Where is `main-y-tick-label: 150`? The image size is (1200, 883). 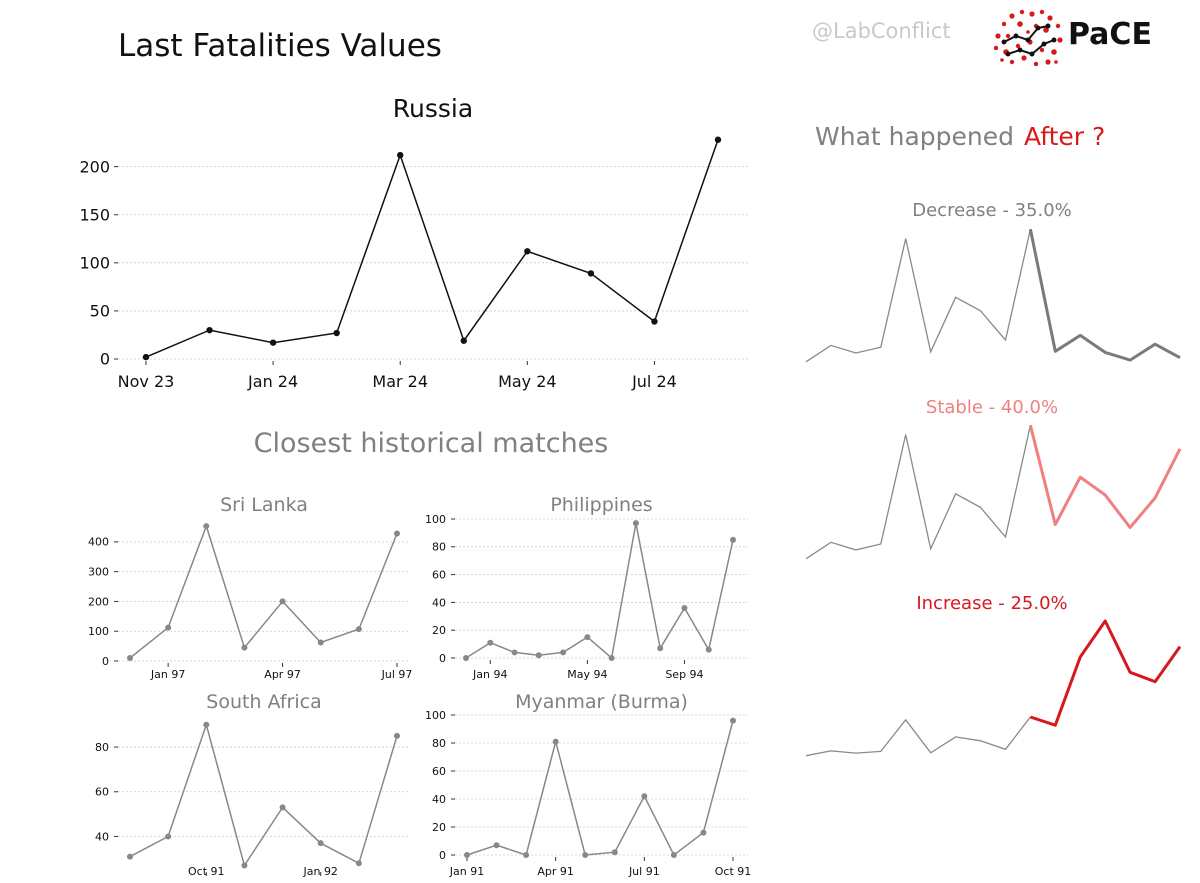
main-y-tick-label: 150 is located at coordinates (94, 214).